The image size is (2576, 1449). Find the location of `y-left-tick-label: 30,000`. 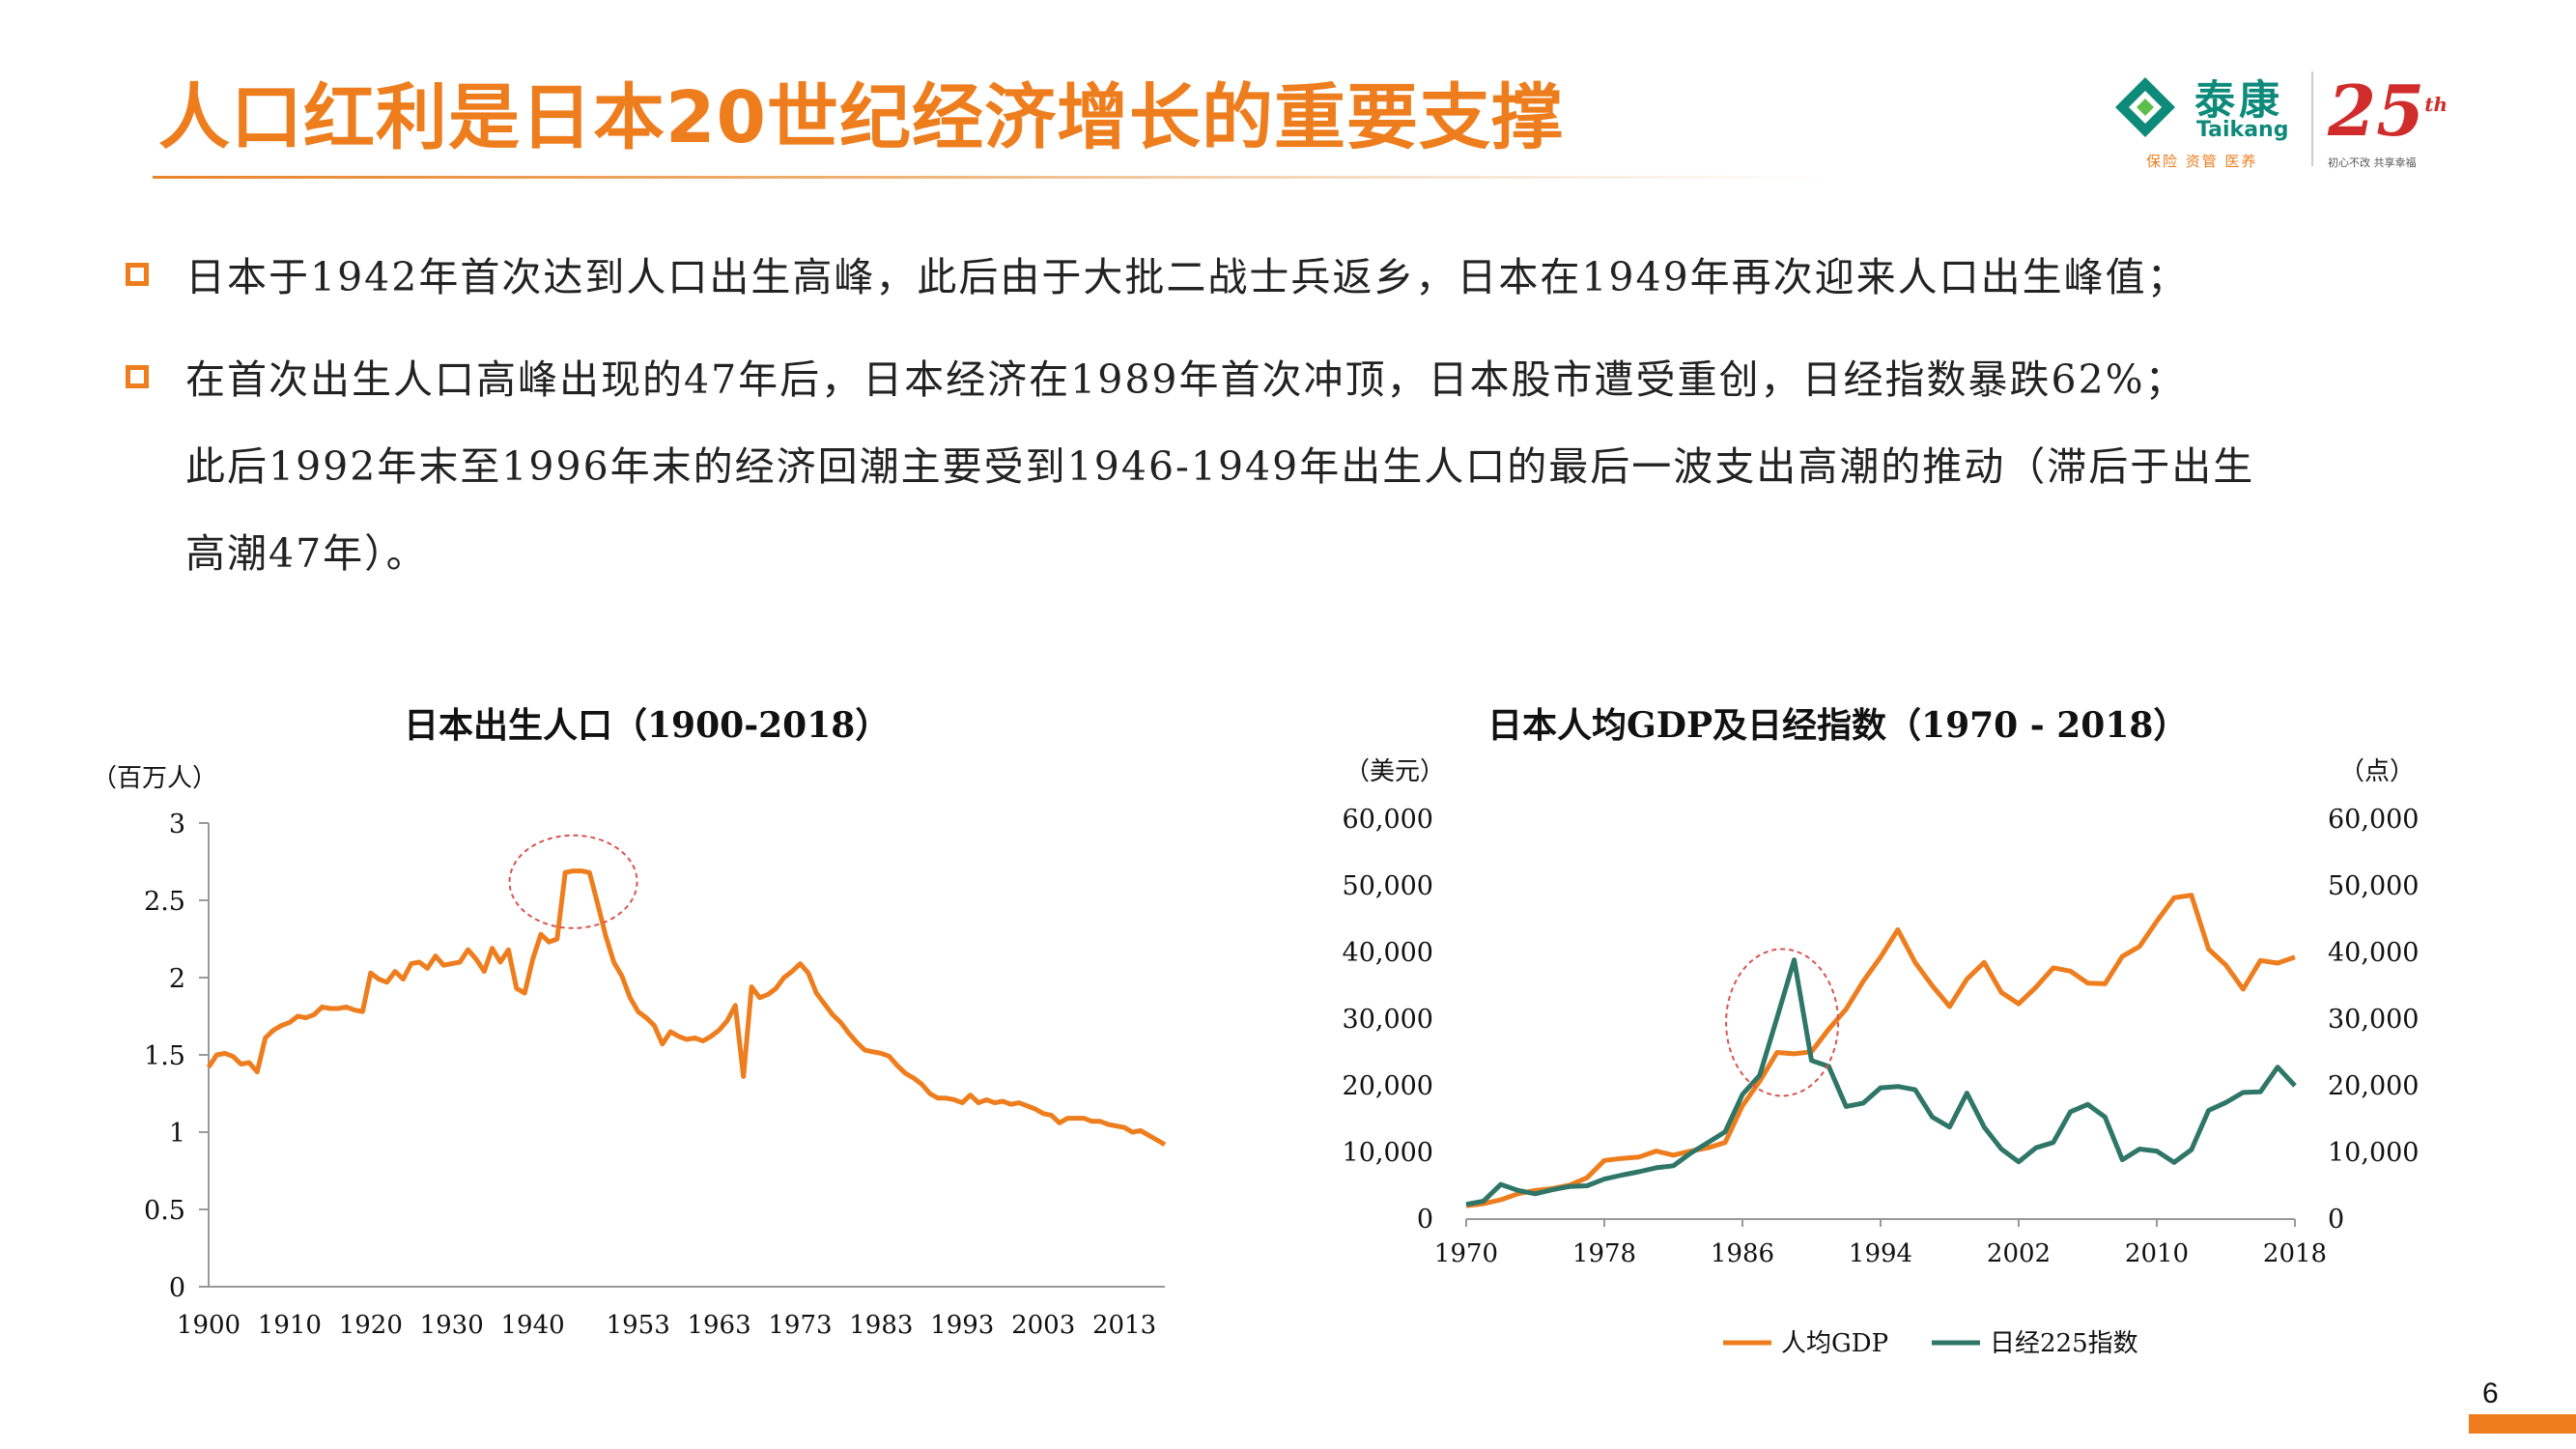

y-left-tick-label: 30,000 is located at coordinates (1388, 1020).